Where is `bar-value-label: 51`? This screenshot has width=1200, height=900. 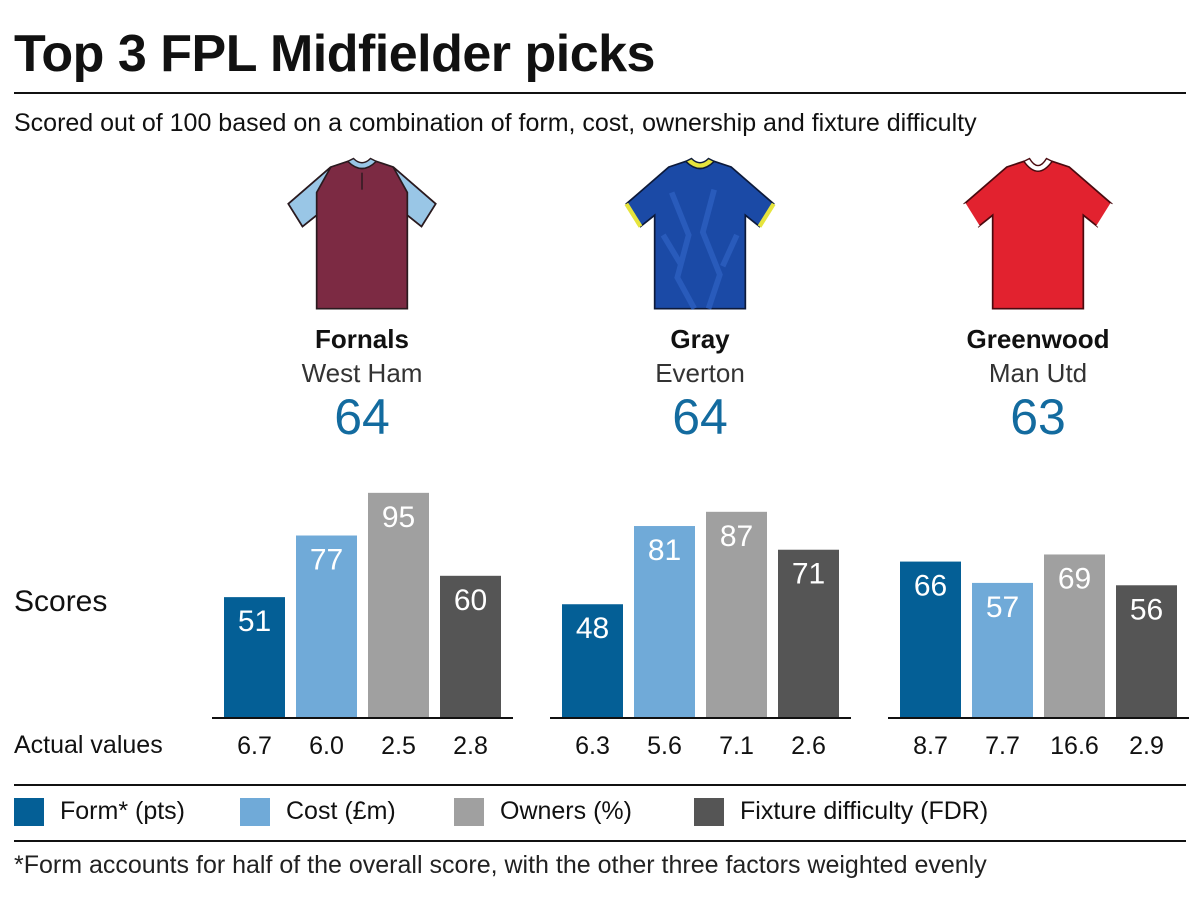 bar-value-label: 51 is located at coordinates (254, 621).